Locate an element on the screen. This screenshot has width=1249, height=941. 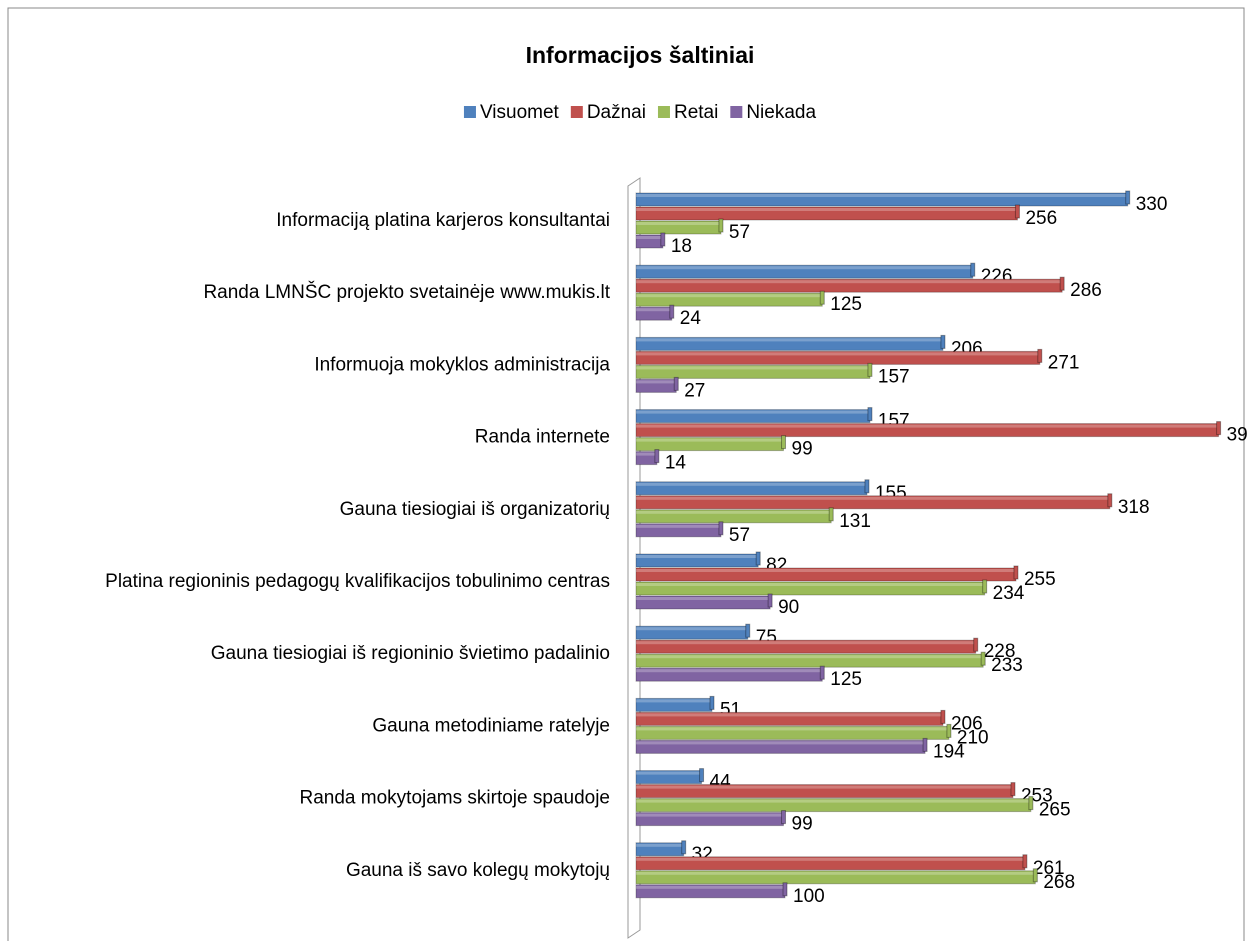
data-label: 255 is located at coordinates (1040, 579).